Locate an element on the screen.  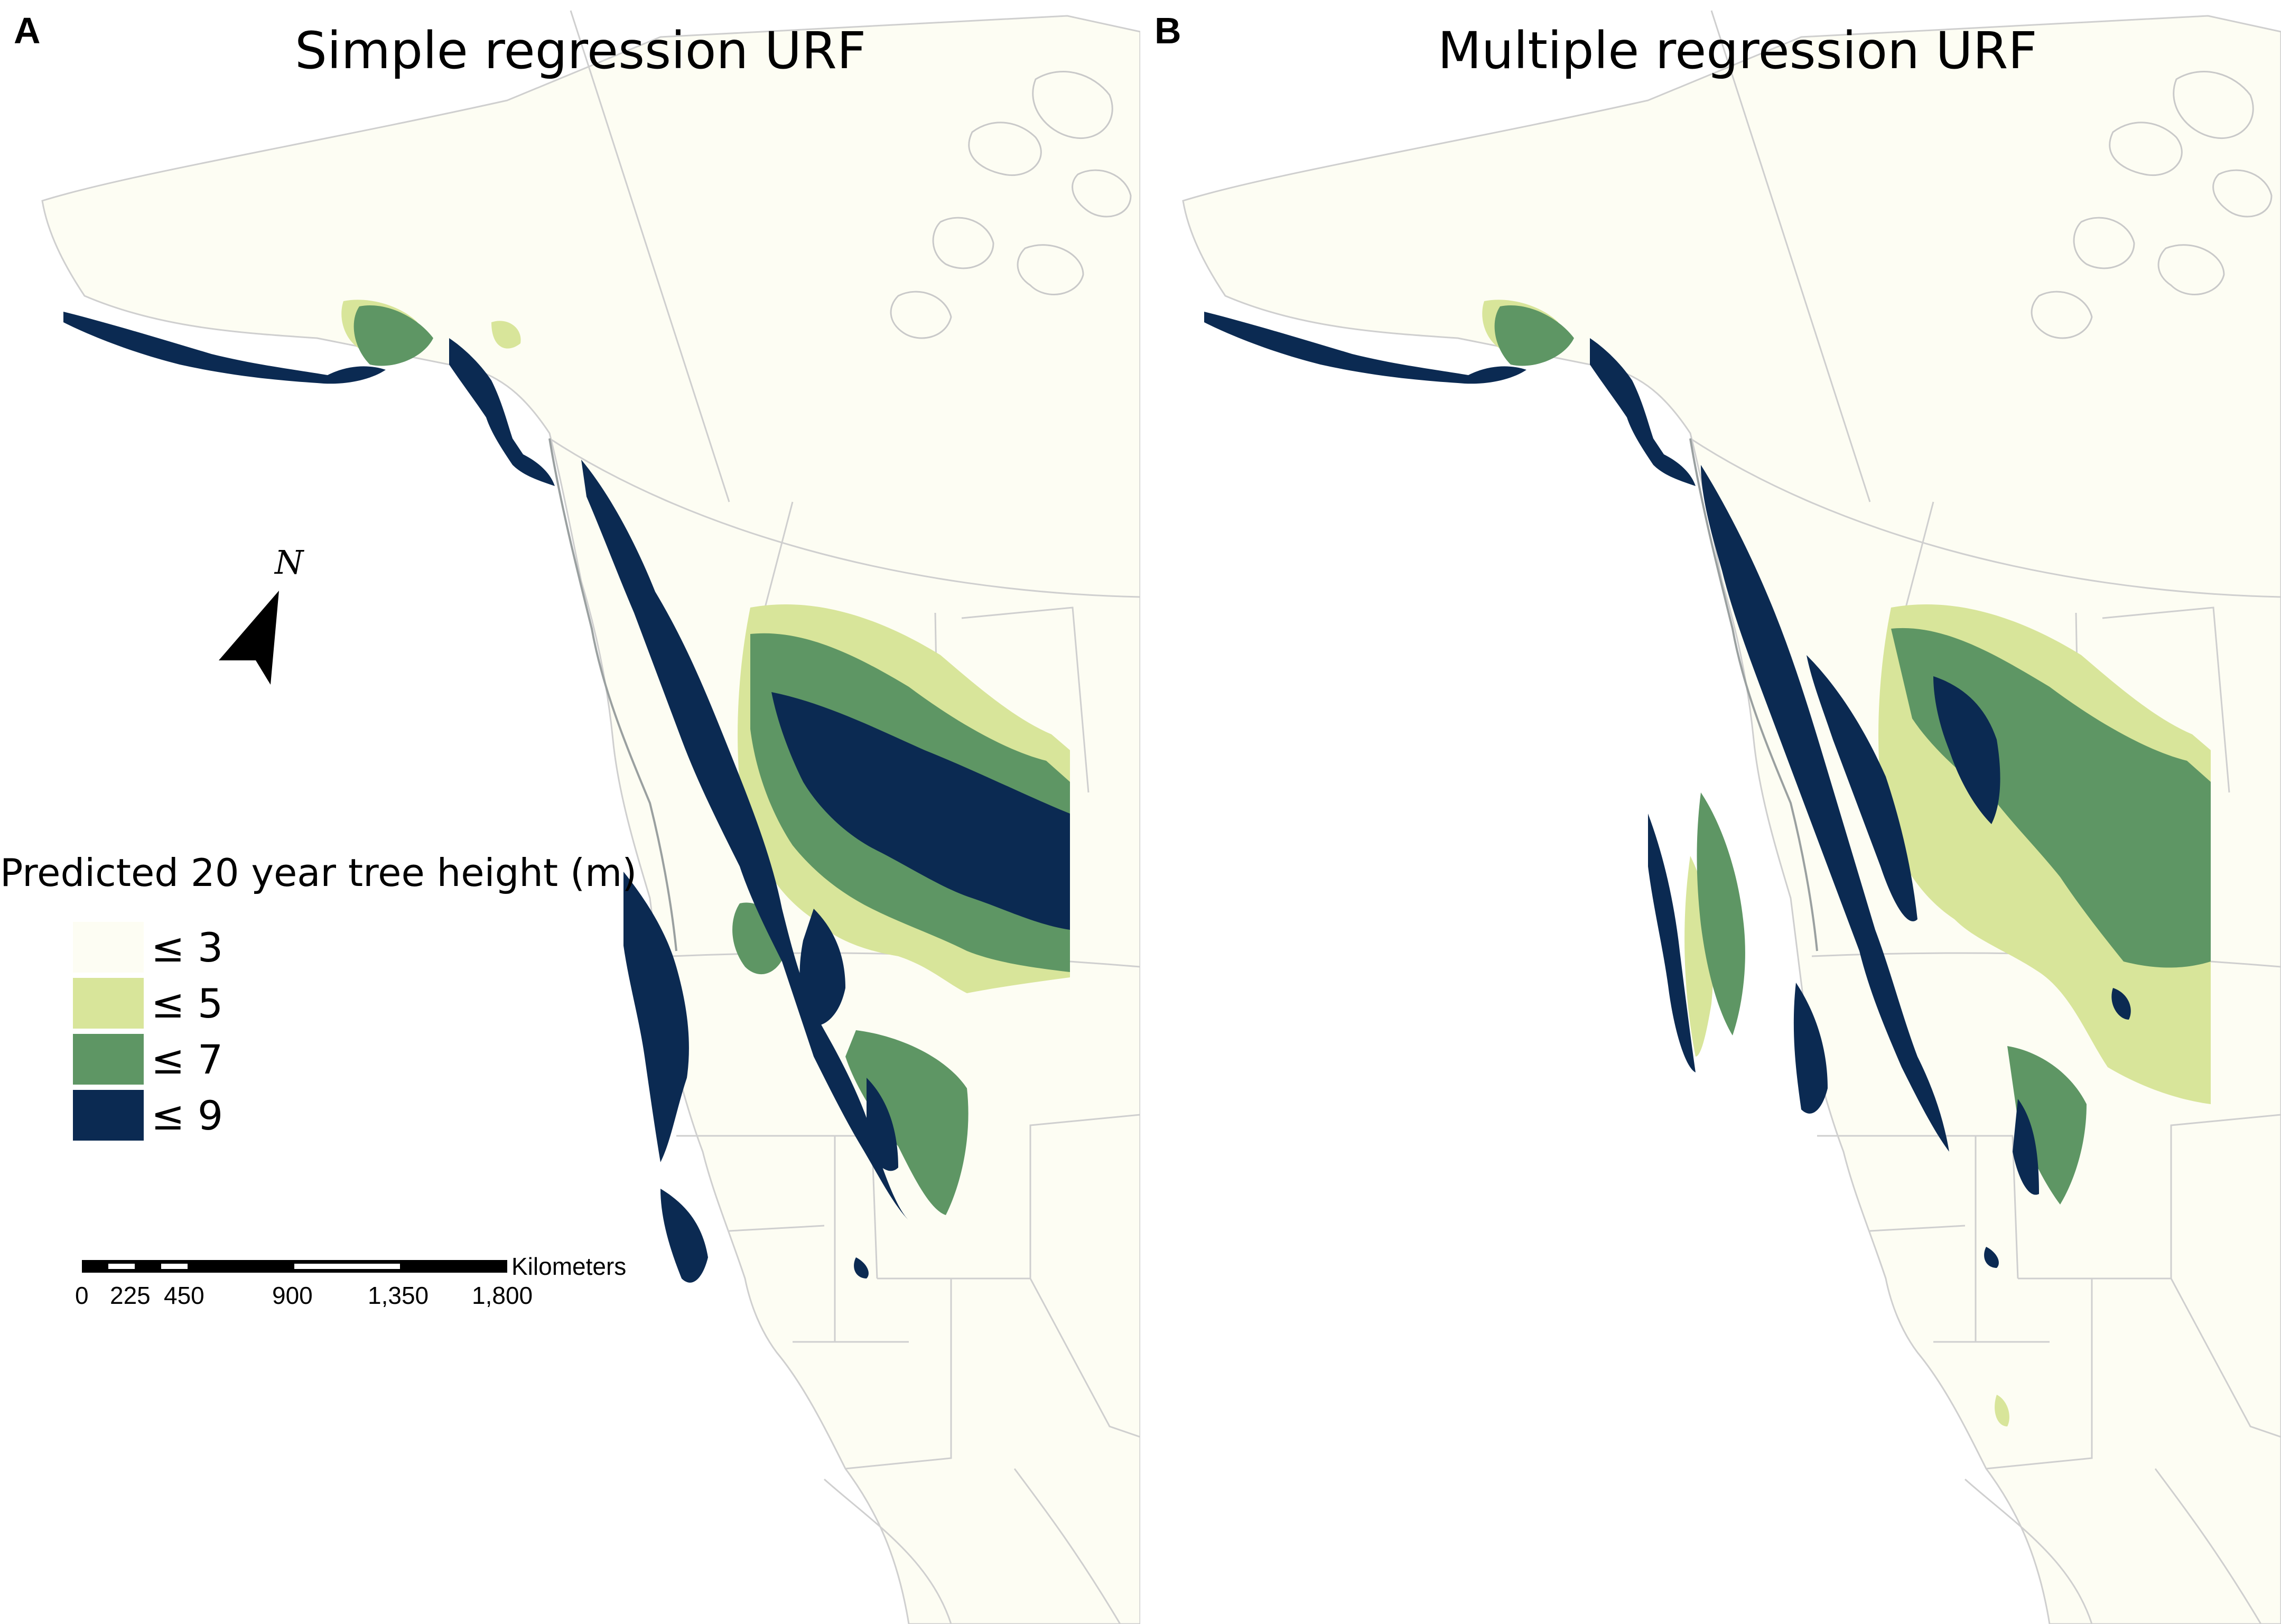
legend-label: ≤ 5 is located at coordinates (188, 1003).